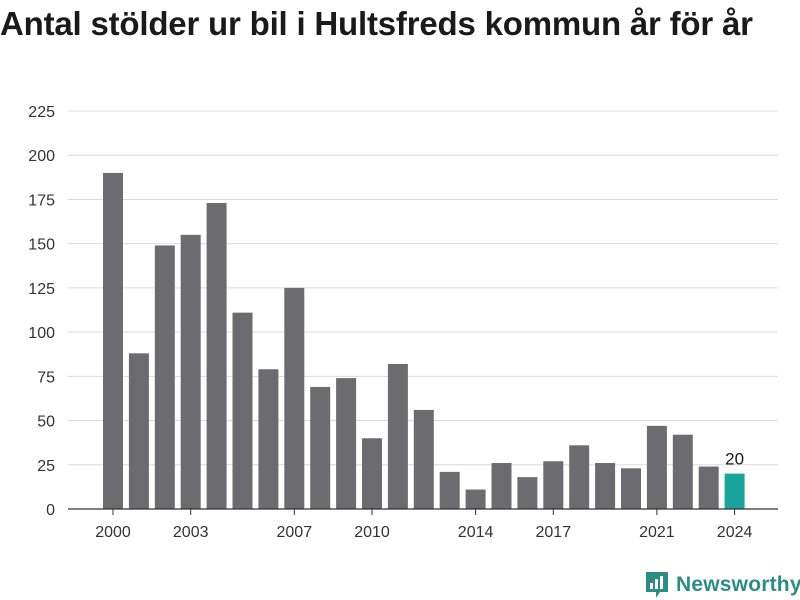 The width and height of the screenshot is (800, 600). Describe the element at coordinates (41, 156) in the screenshot. I see `y-tick-label: 200` at that location.